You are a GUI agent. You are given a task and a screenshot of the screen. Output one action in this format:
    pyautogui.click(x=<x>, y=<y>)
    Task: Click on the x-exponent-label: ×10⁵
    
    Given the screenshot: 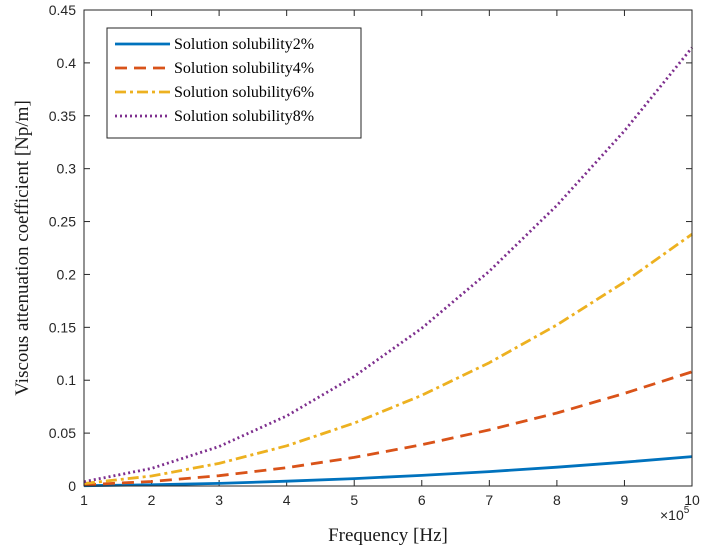 What is the action you would take?
    pyautogui.click(x=675, y=514)
    